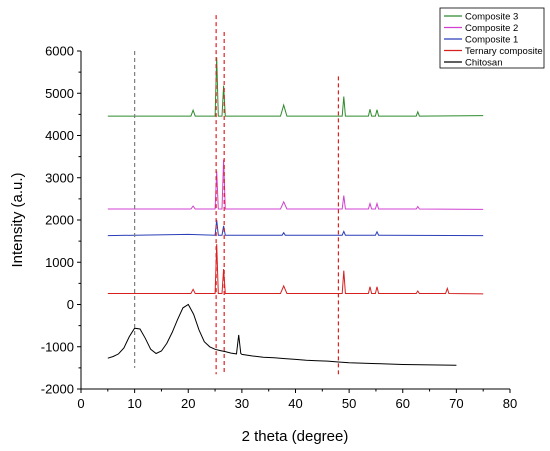 The height and width of the screenshot is (451, 550). Describe the element at coordinates (57, 389) in the screenshot. I see `y-tick-label: -2000` at that location.